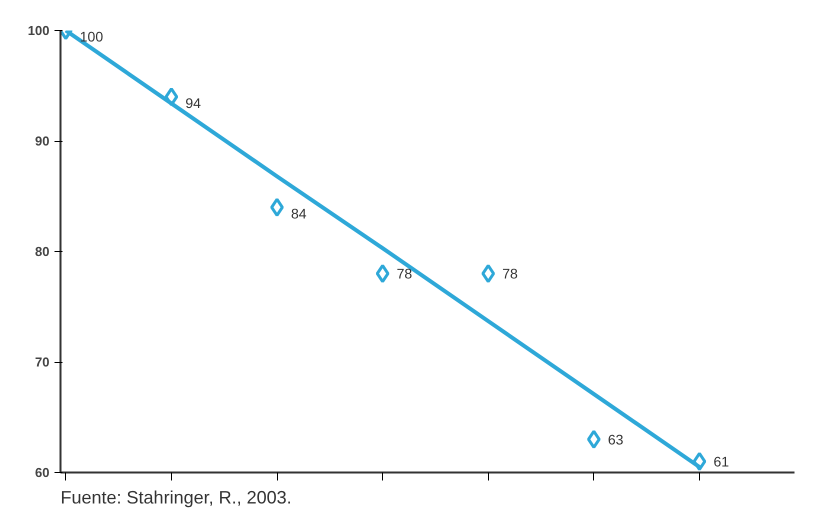  I want to click on data-label: 63, so click(616, 439).